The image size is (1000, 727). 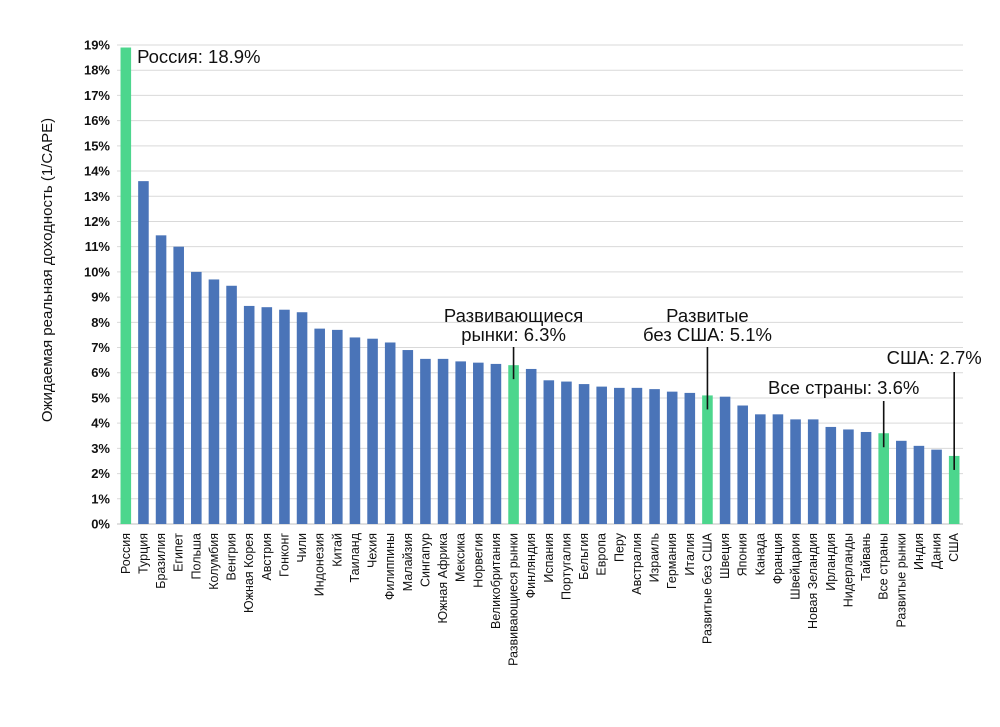 What do you see at coordinates (373, 550) in the screenshot?
I see `x-tick-label: Чехия` at bounding box center [373, 550].